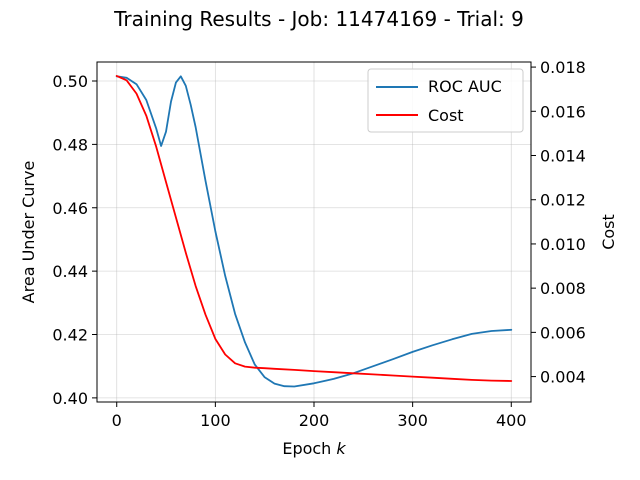 This screenshot has height=480, width=640. What do you see at coordinates (563, 67) in the screenshot?
I see `y-right-tick-label: 0.018` at bounding box center [563, 67].